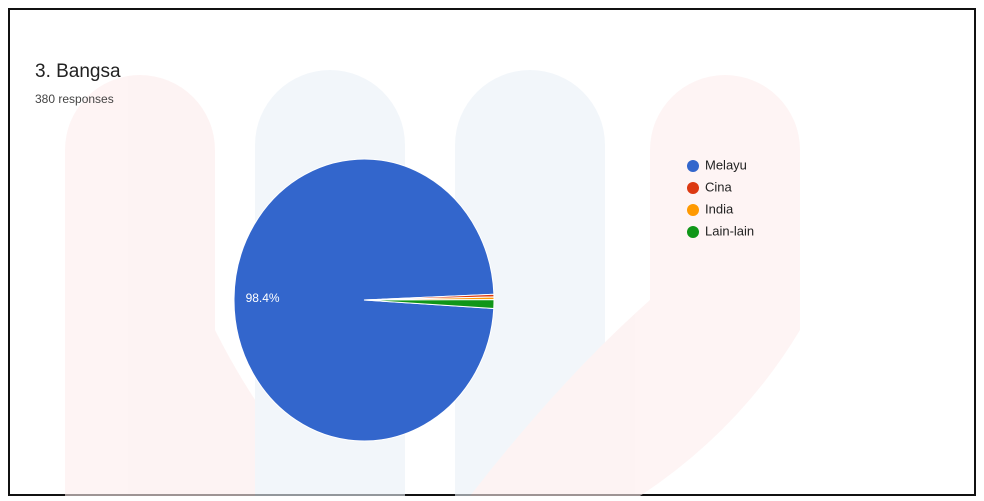 The height and width of the screenshot is (501, 984). I want to click on slice-label: 98.4%, so click(263, 298).